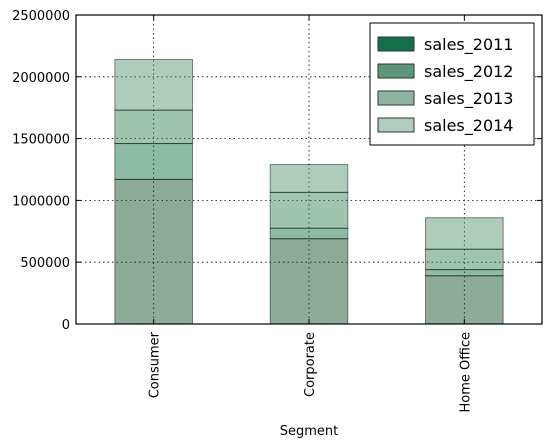  I want to click on y-tick-label: 1500000, so click(41, 140).